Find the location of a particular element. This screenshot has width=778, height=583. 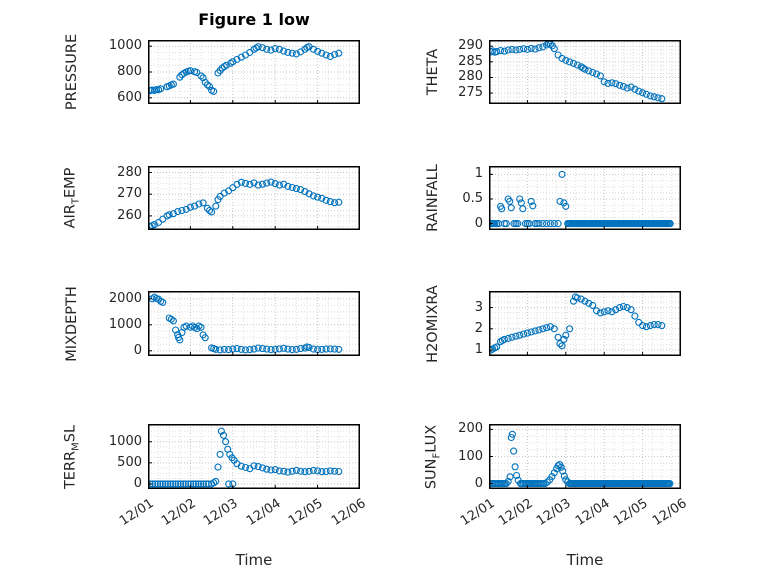

y-axis-label: THETA is located at coordinates (433, 72).